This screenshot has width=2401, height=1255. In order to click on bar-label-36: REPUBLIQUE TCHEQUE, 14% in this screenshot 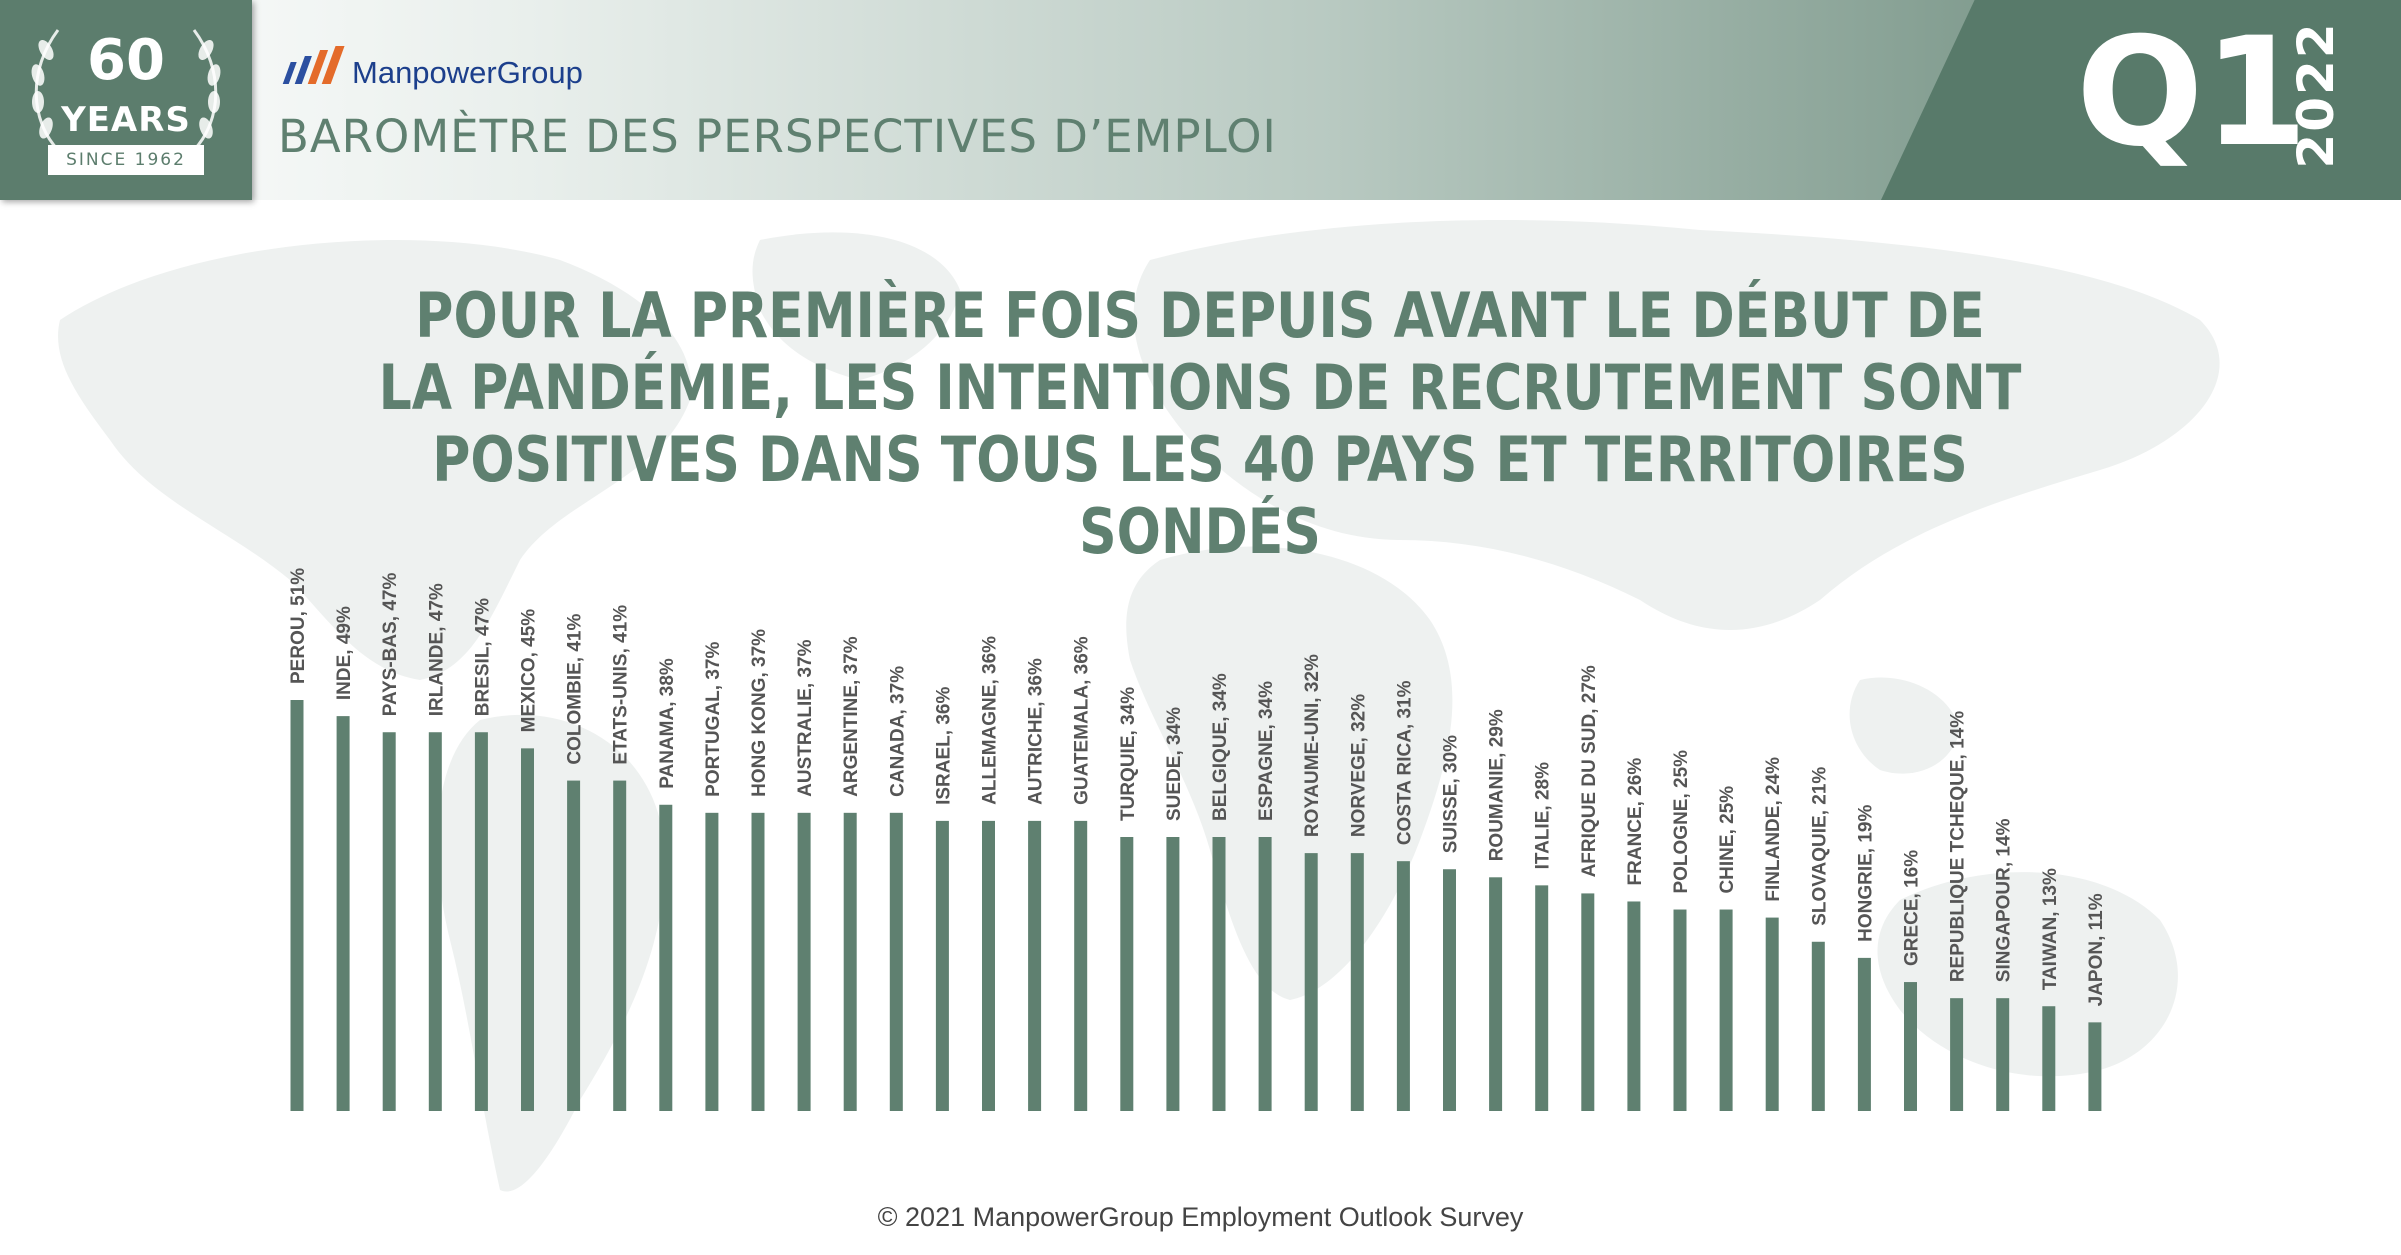, I will do `click(1958, 846)`.